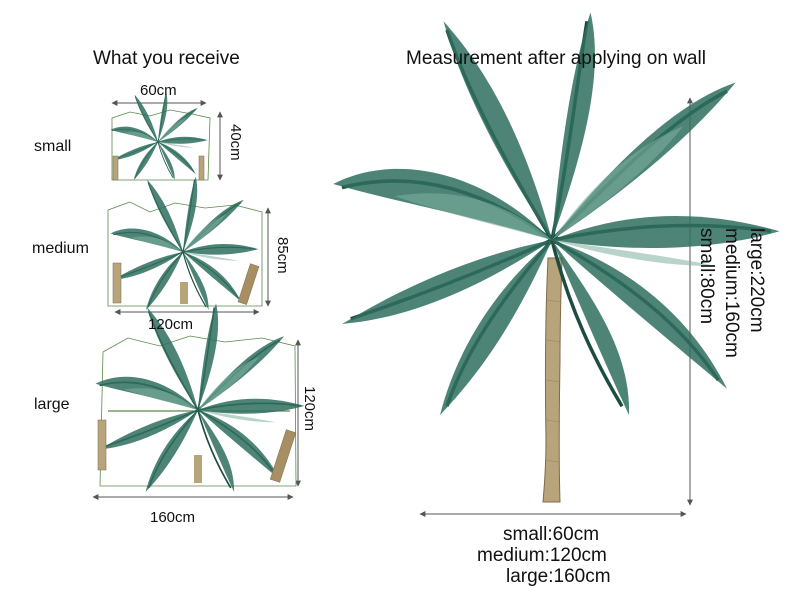  I want to click on large-width-label: 160cm, so click(173, 517).